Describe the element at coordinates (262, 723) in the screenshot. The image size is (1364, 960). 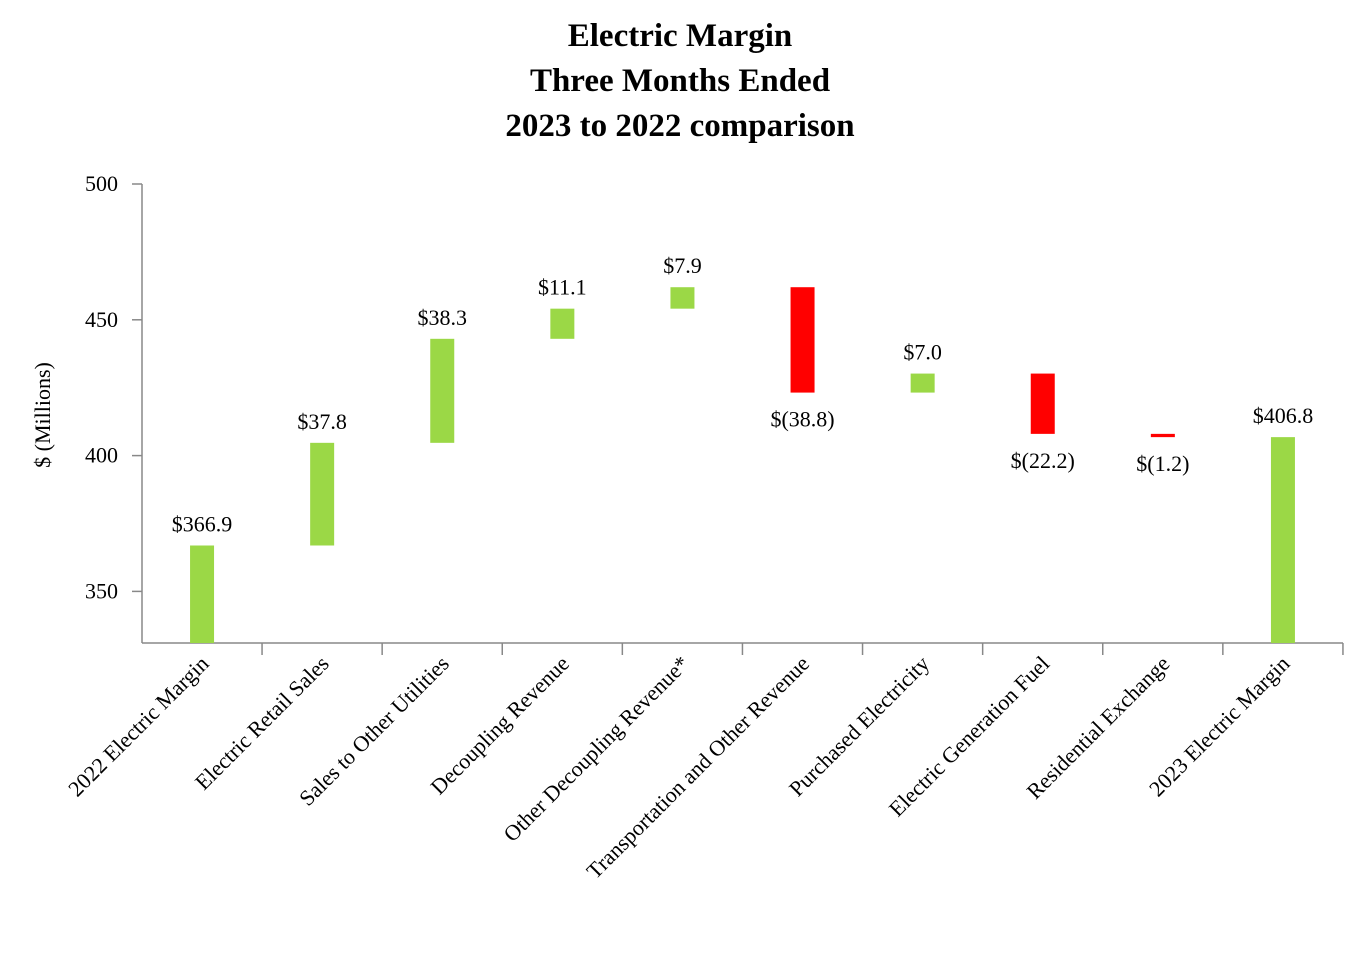
I see `x-tick-label: Electric Retail Sales` at that location.